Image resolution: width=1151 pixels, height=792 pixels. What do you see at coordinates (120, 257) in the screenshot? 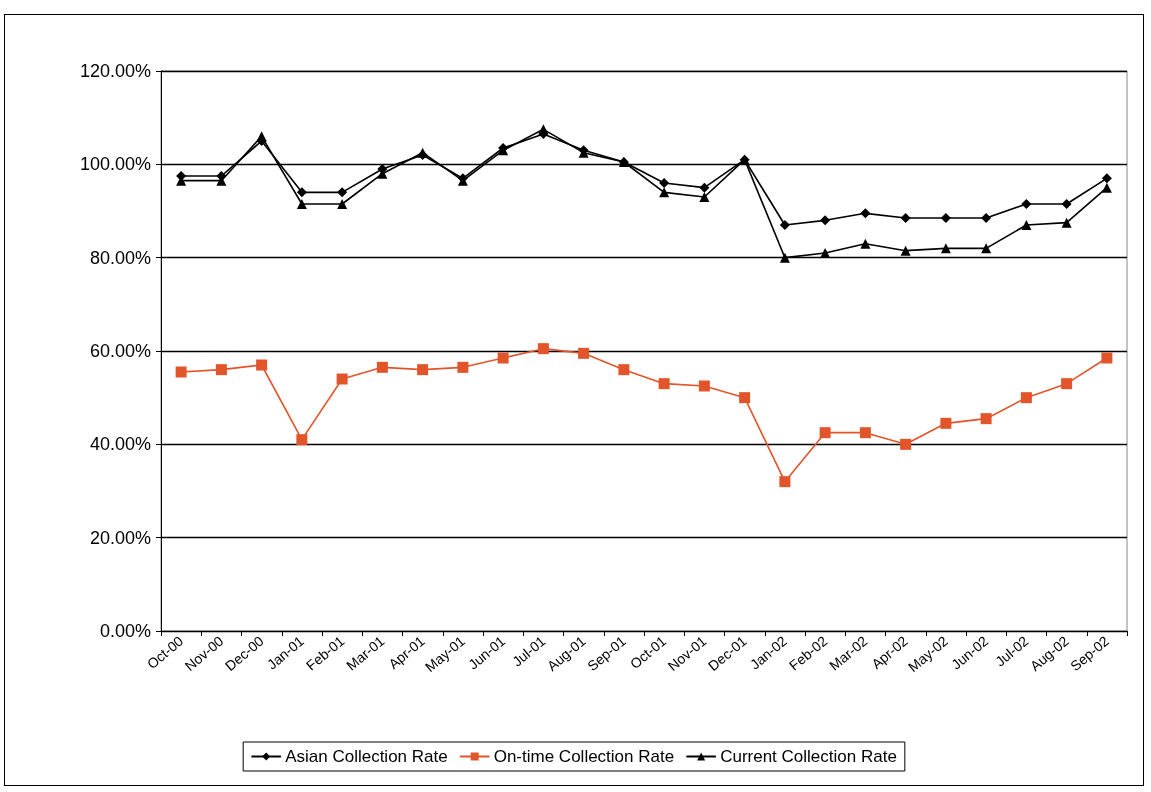
I see `y-tick-label: 80.00%` at bounding box center [120, 257].